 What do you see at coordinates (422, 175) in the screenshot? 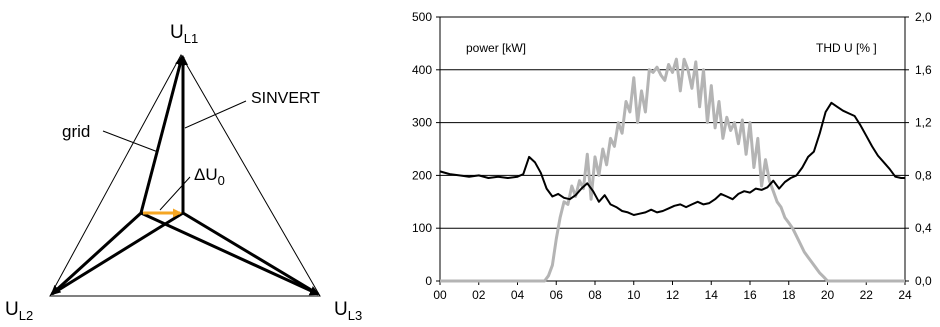
I see `y-tick-label: 200` at bounding box center [422, 175].